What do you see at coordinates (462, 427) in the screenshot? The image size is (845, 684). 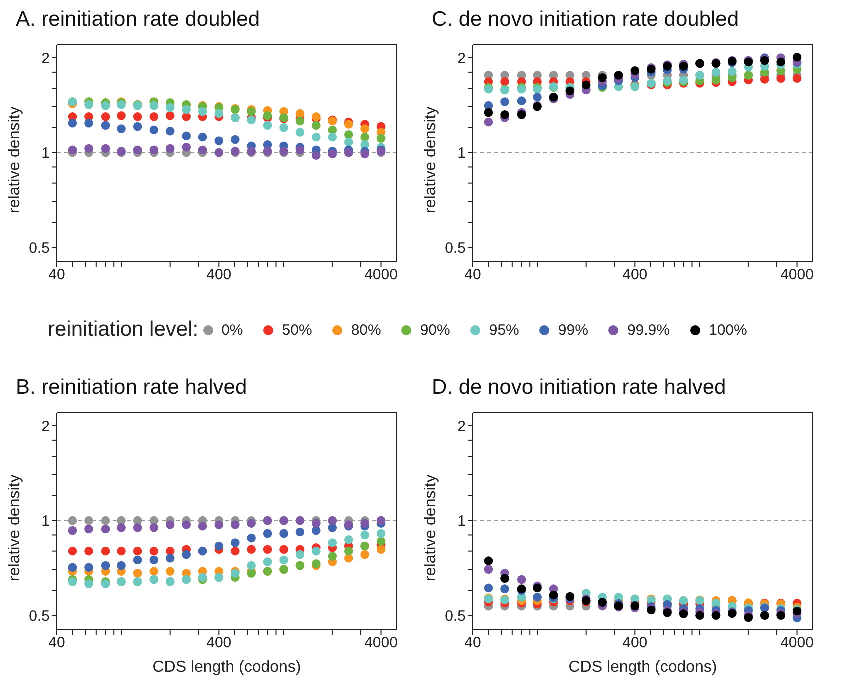 I see `y-tick-label: 2` at bounding box center [462, 427].